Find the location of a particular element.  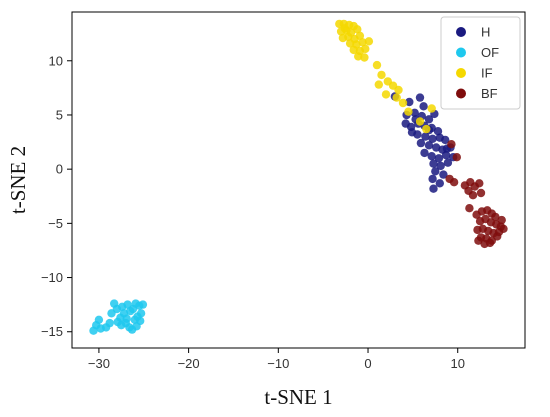

x-tick-label: 10 is located at coordinates (457, 363).